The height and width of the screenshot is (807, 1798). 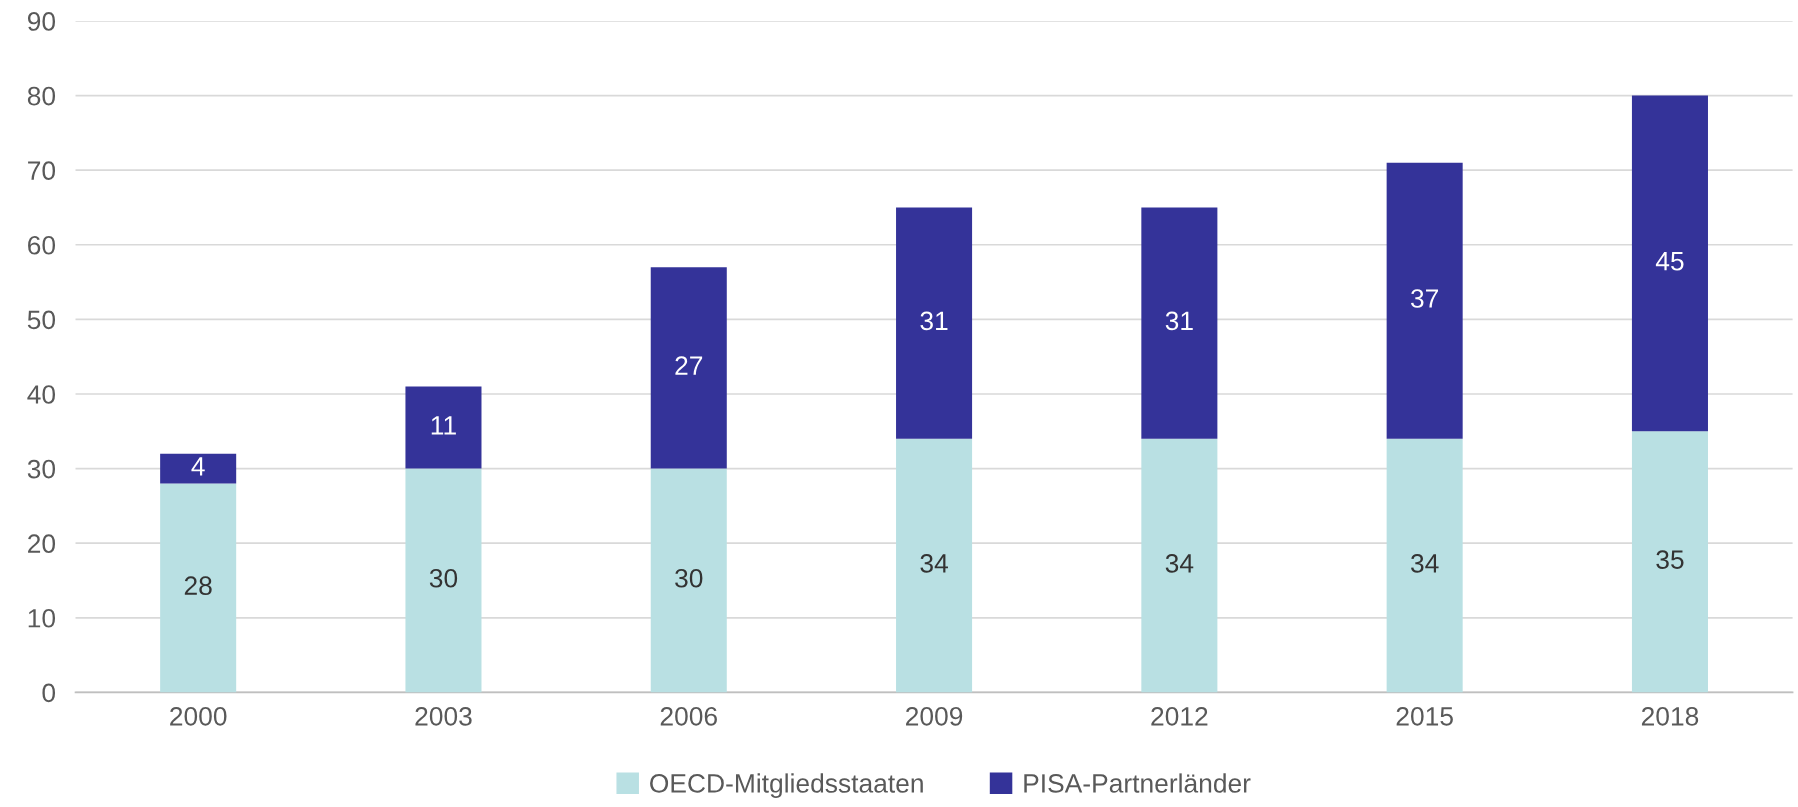 What do you see at coordinates (49, 693) in the screenshot?
I see `y-tick-label: 0` at bounding box center [49, 693].